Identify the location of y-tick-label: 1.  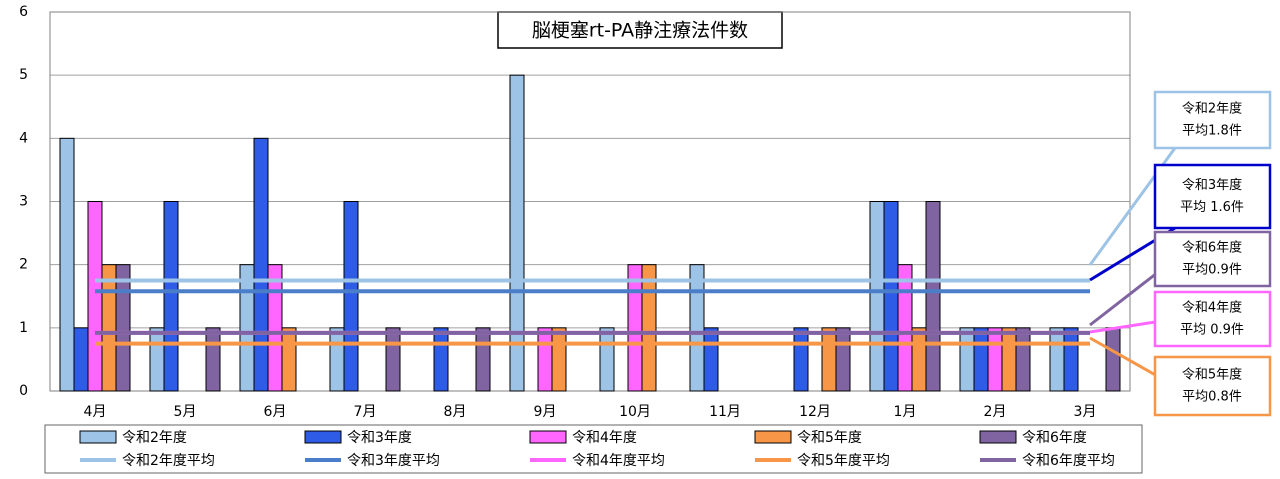
(23, 328).